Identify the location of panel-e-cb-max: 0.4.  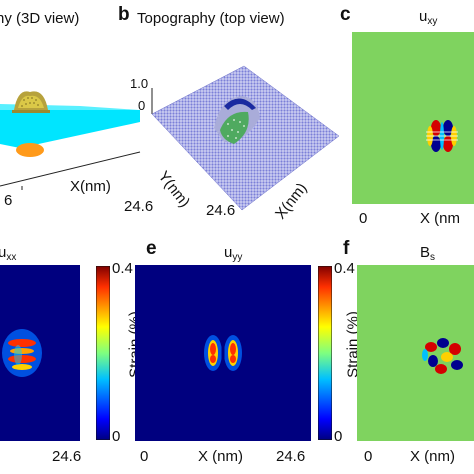
(344, 268).